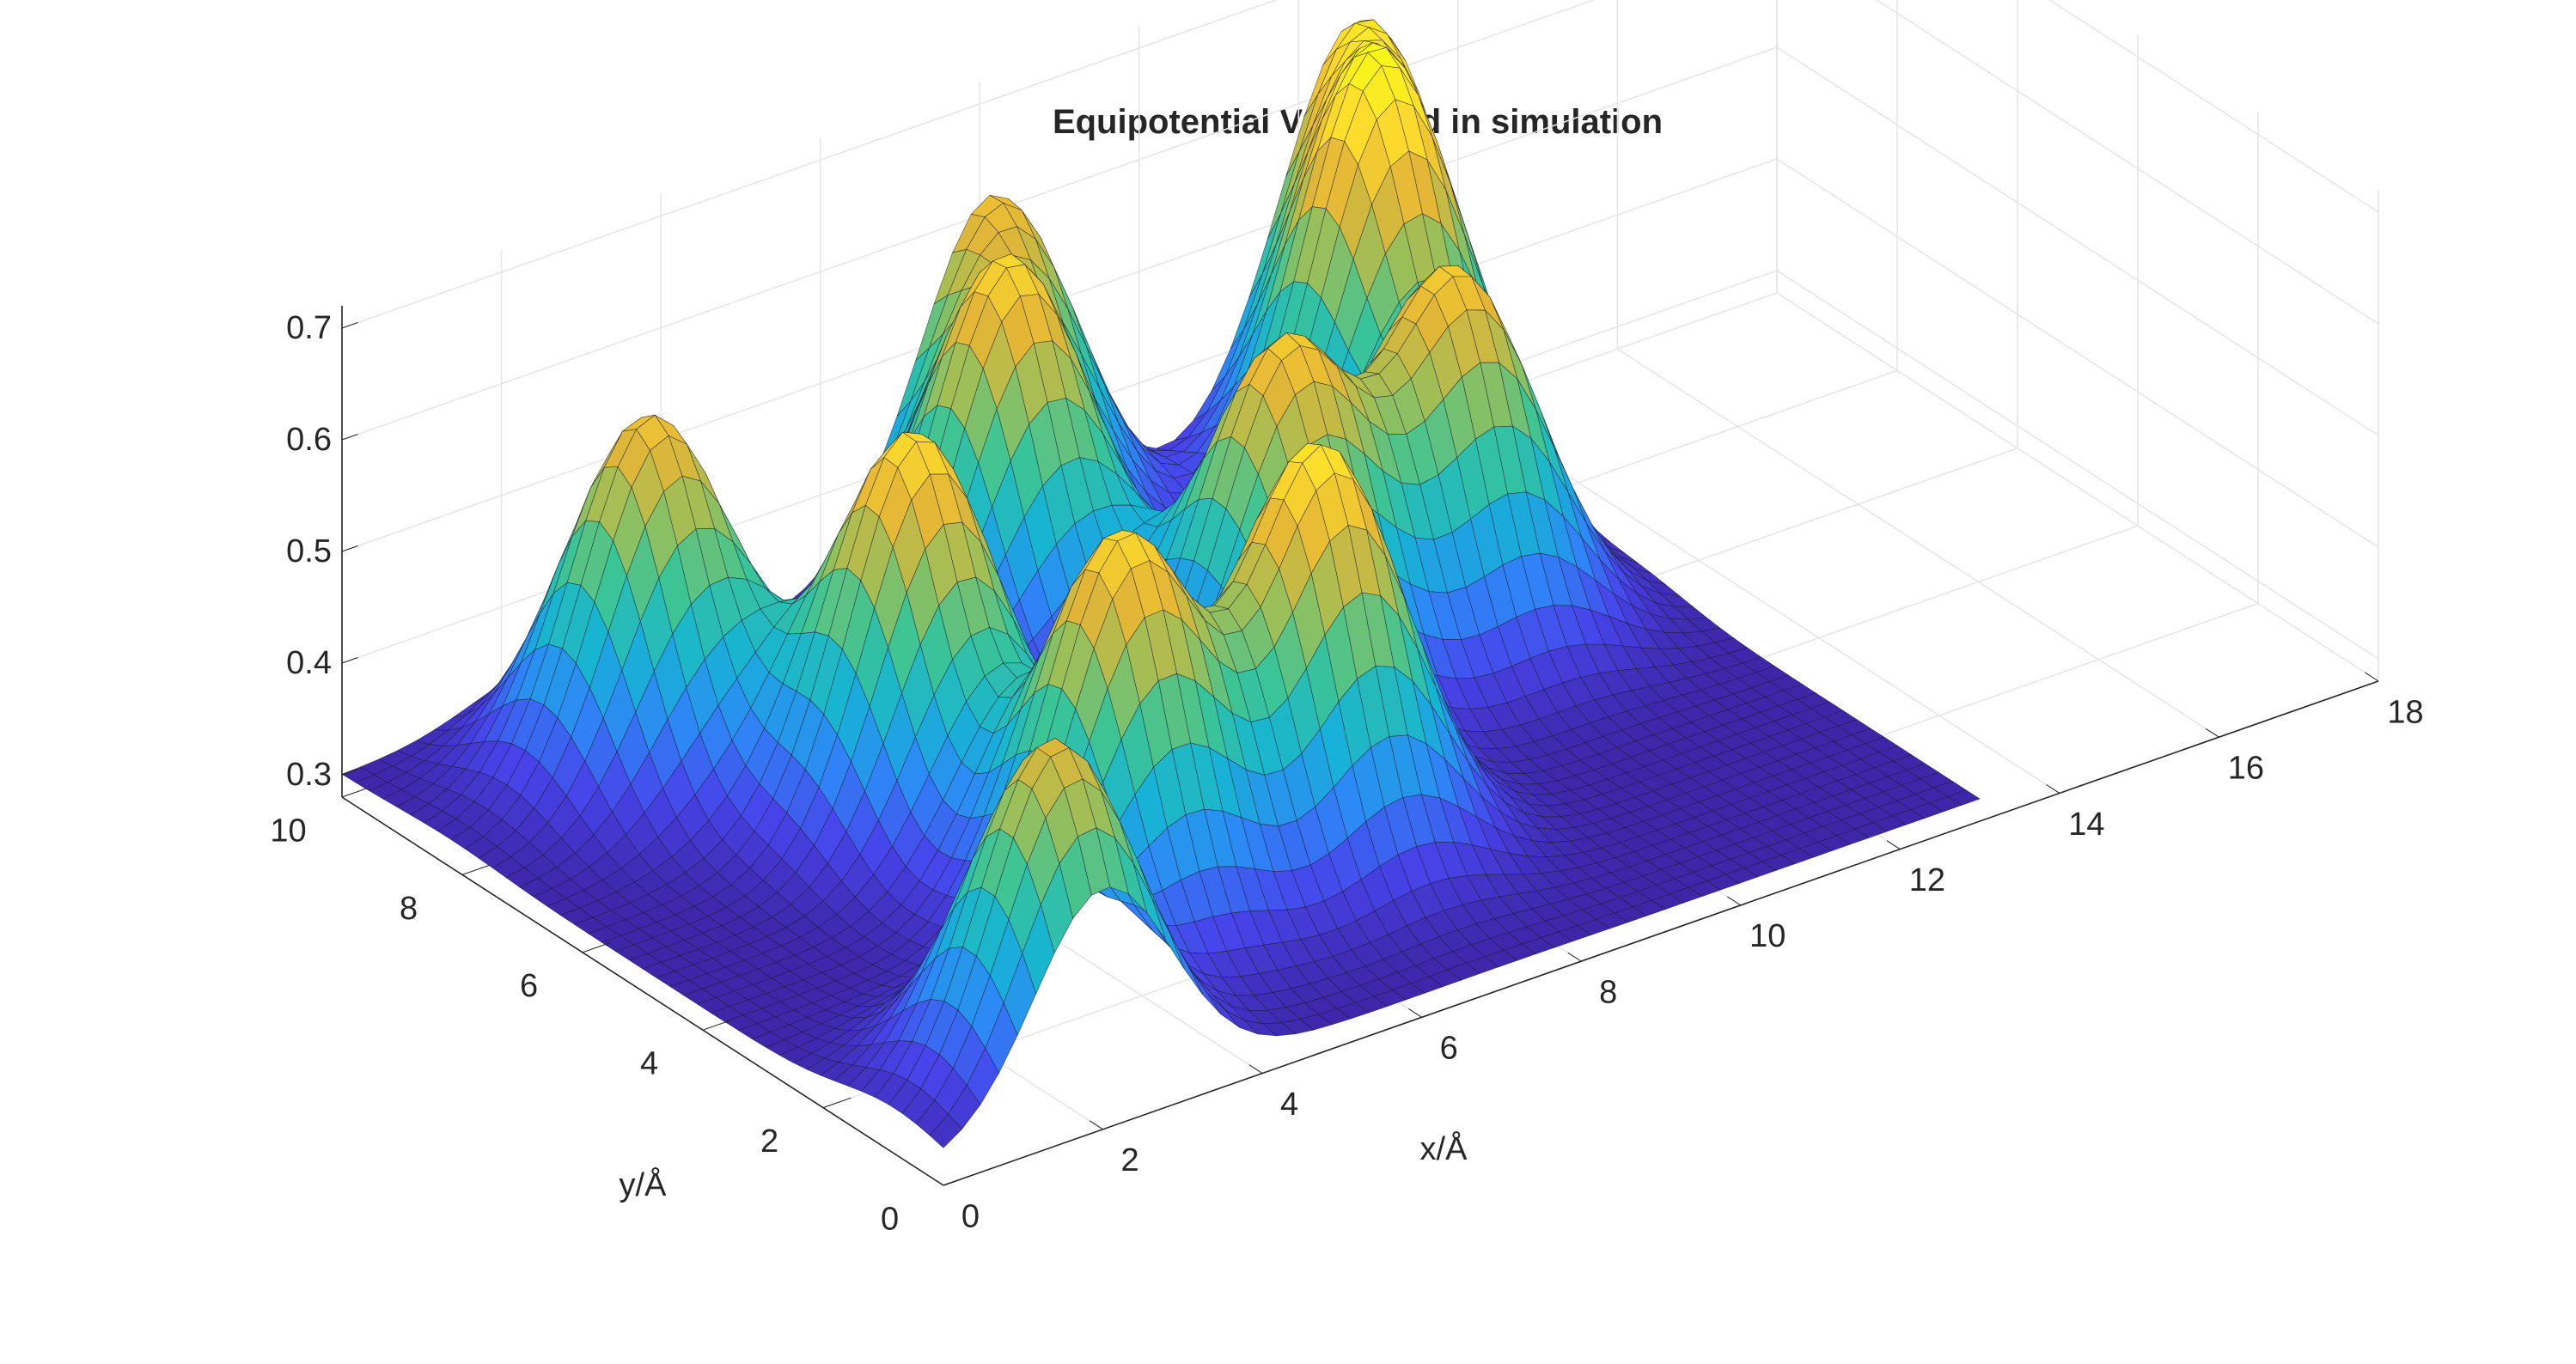  Describe the element at coordinates (642, 991) in the screenshot. I see `y-axis-line` at that location.